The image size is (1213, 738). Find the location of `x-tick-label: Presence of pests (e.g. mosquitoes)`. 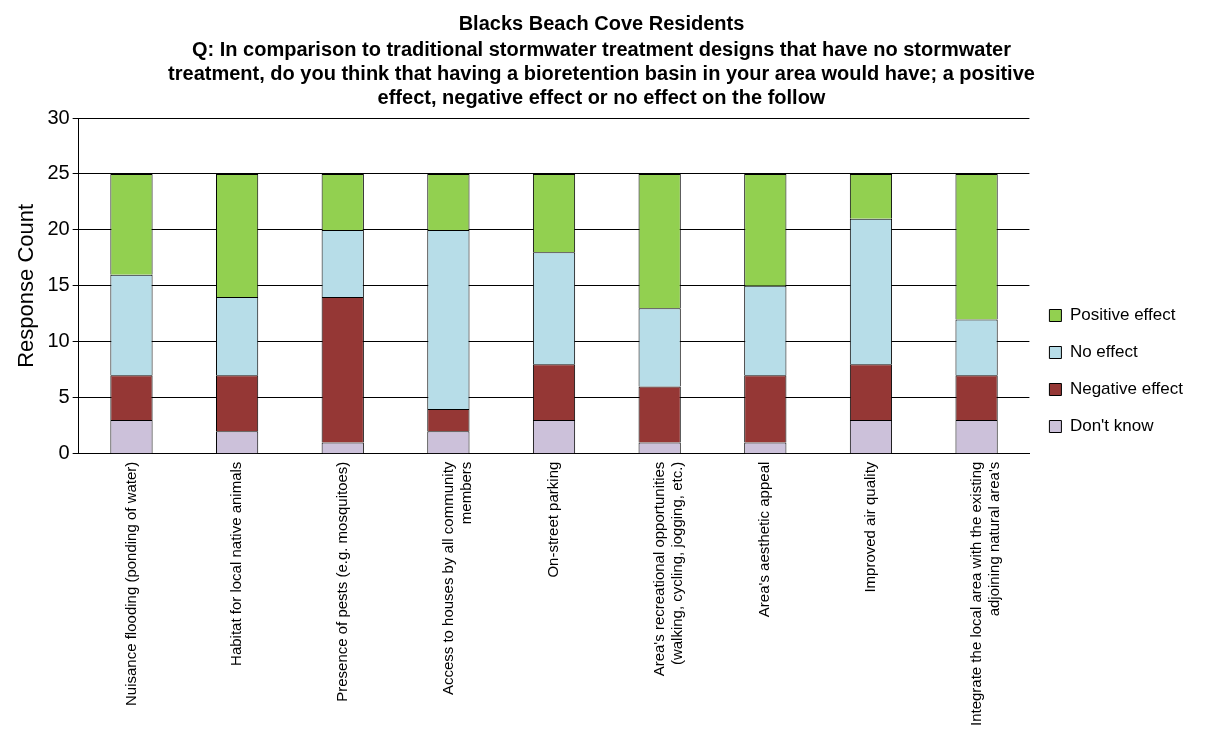

x-tick-label: Presence of pests (e.g. mosquitoes) is located at coordinates (341, 581).